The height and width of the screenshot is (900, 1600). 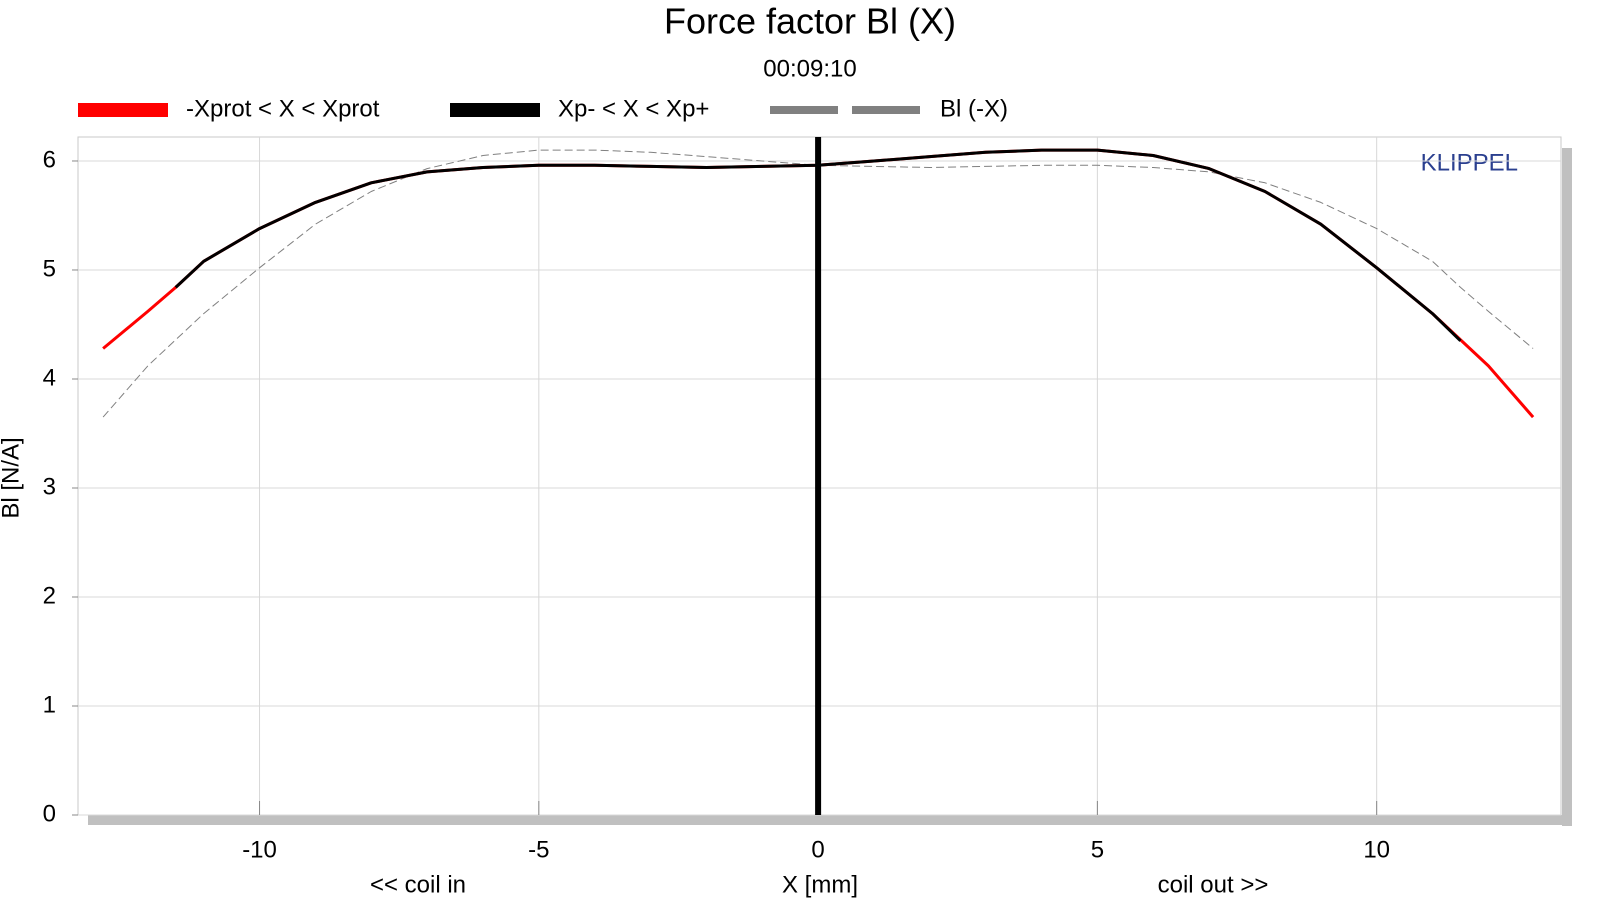 What do you see at coordinates (49, 377) in the screenshot?
I see `y-tick-label: 4` at bounding box center [49, 377].